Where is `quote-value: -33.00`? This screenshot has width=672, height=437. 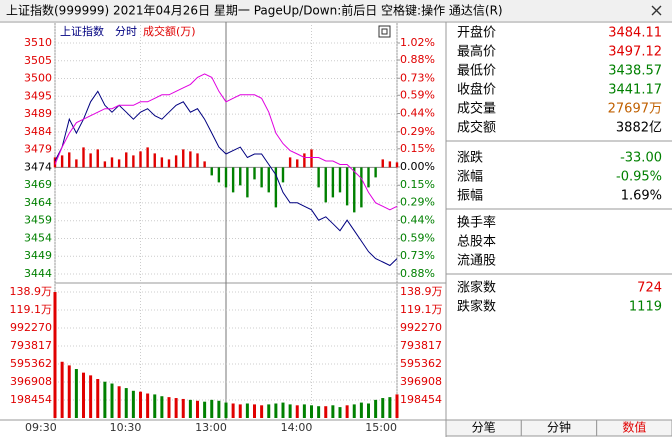 quote-value: -33.00 is located at coordinates (641, 158).